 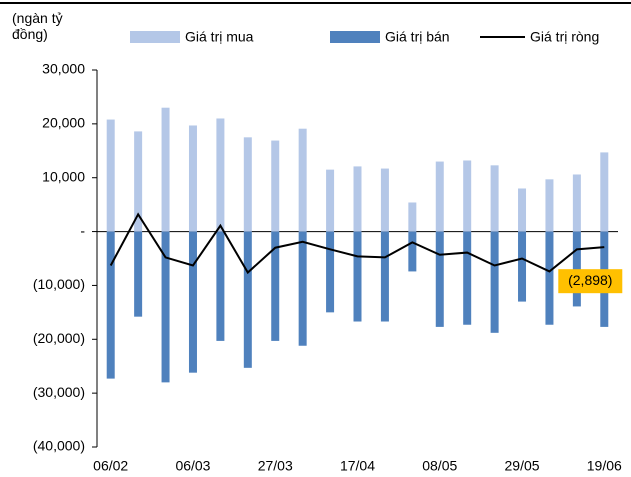 What do you see at coordinates (192, 466) in the screenshot?
I see `x-tick-label: 06/03` at bounding box center [192, 466].